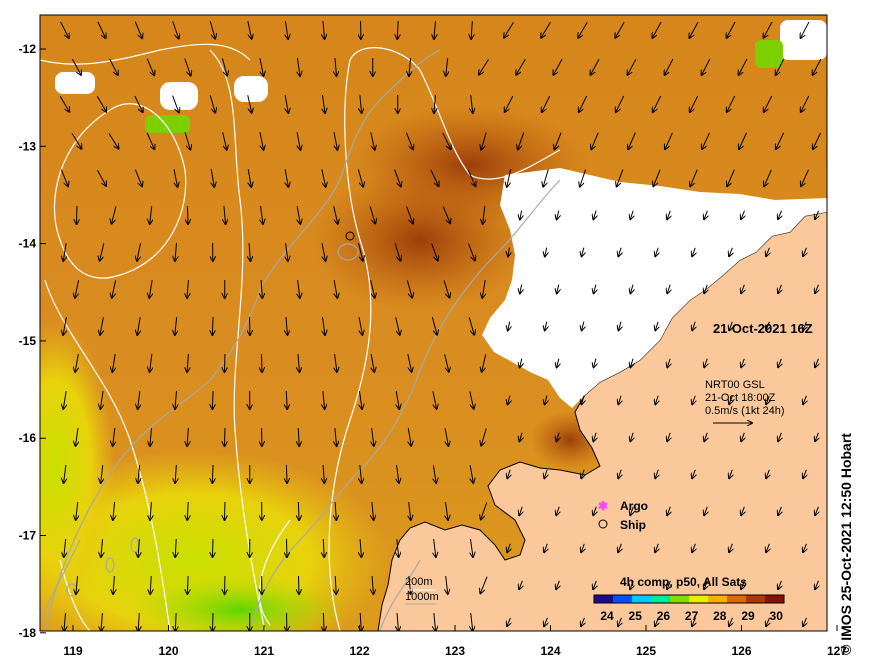  What do you see at coordinates (422, 597) in the screenshot?
I see `depth-1000-label: 1000m` at bounding box center [422, 597].